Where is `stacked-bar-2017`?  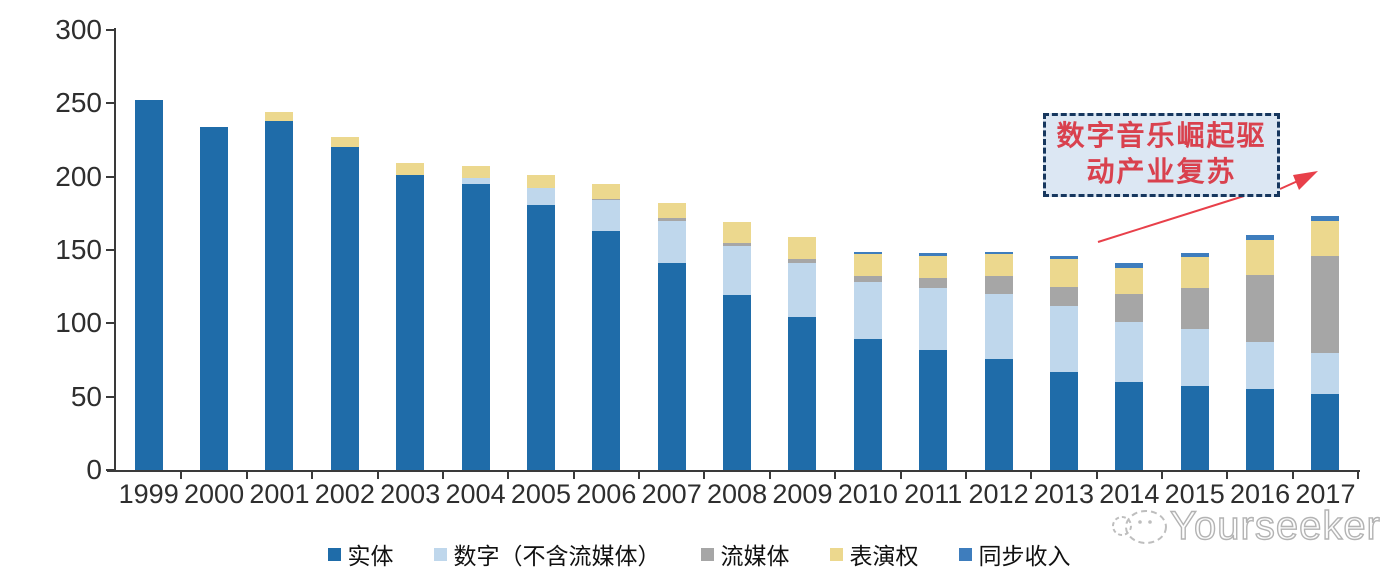 stacked-bar-2017 is located at coordinates (1325, 343).